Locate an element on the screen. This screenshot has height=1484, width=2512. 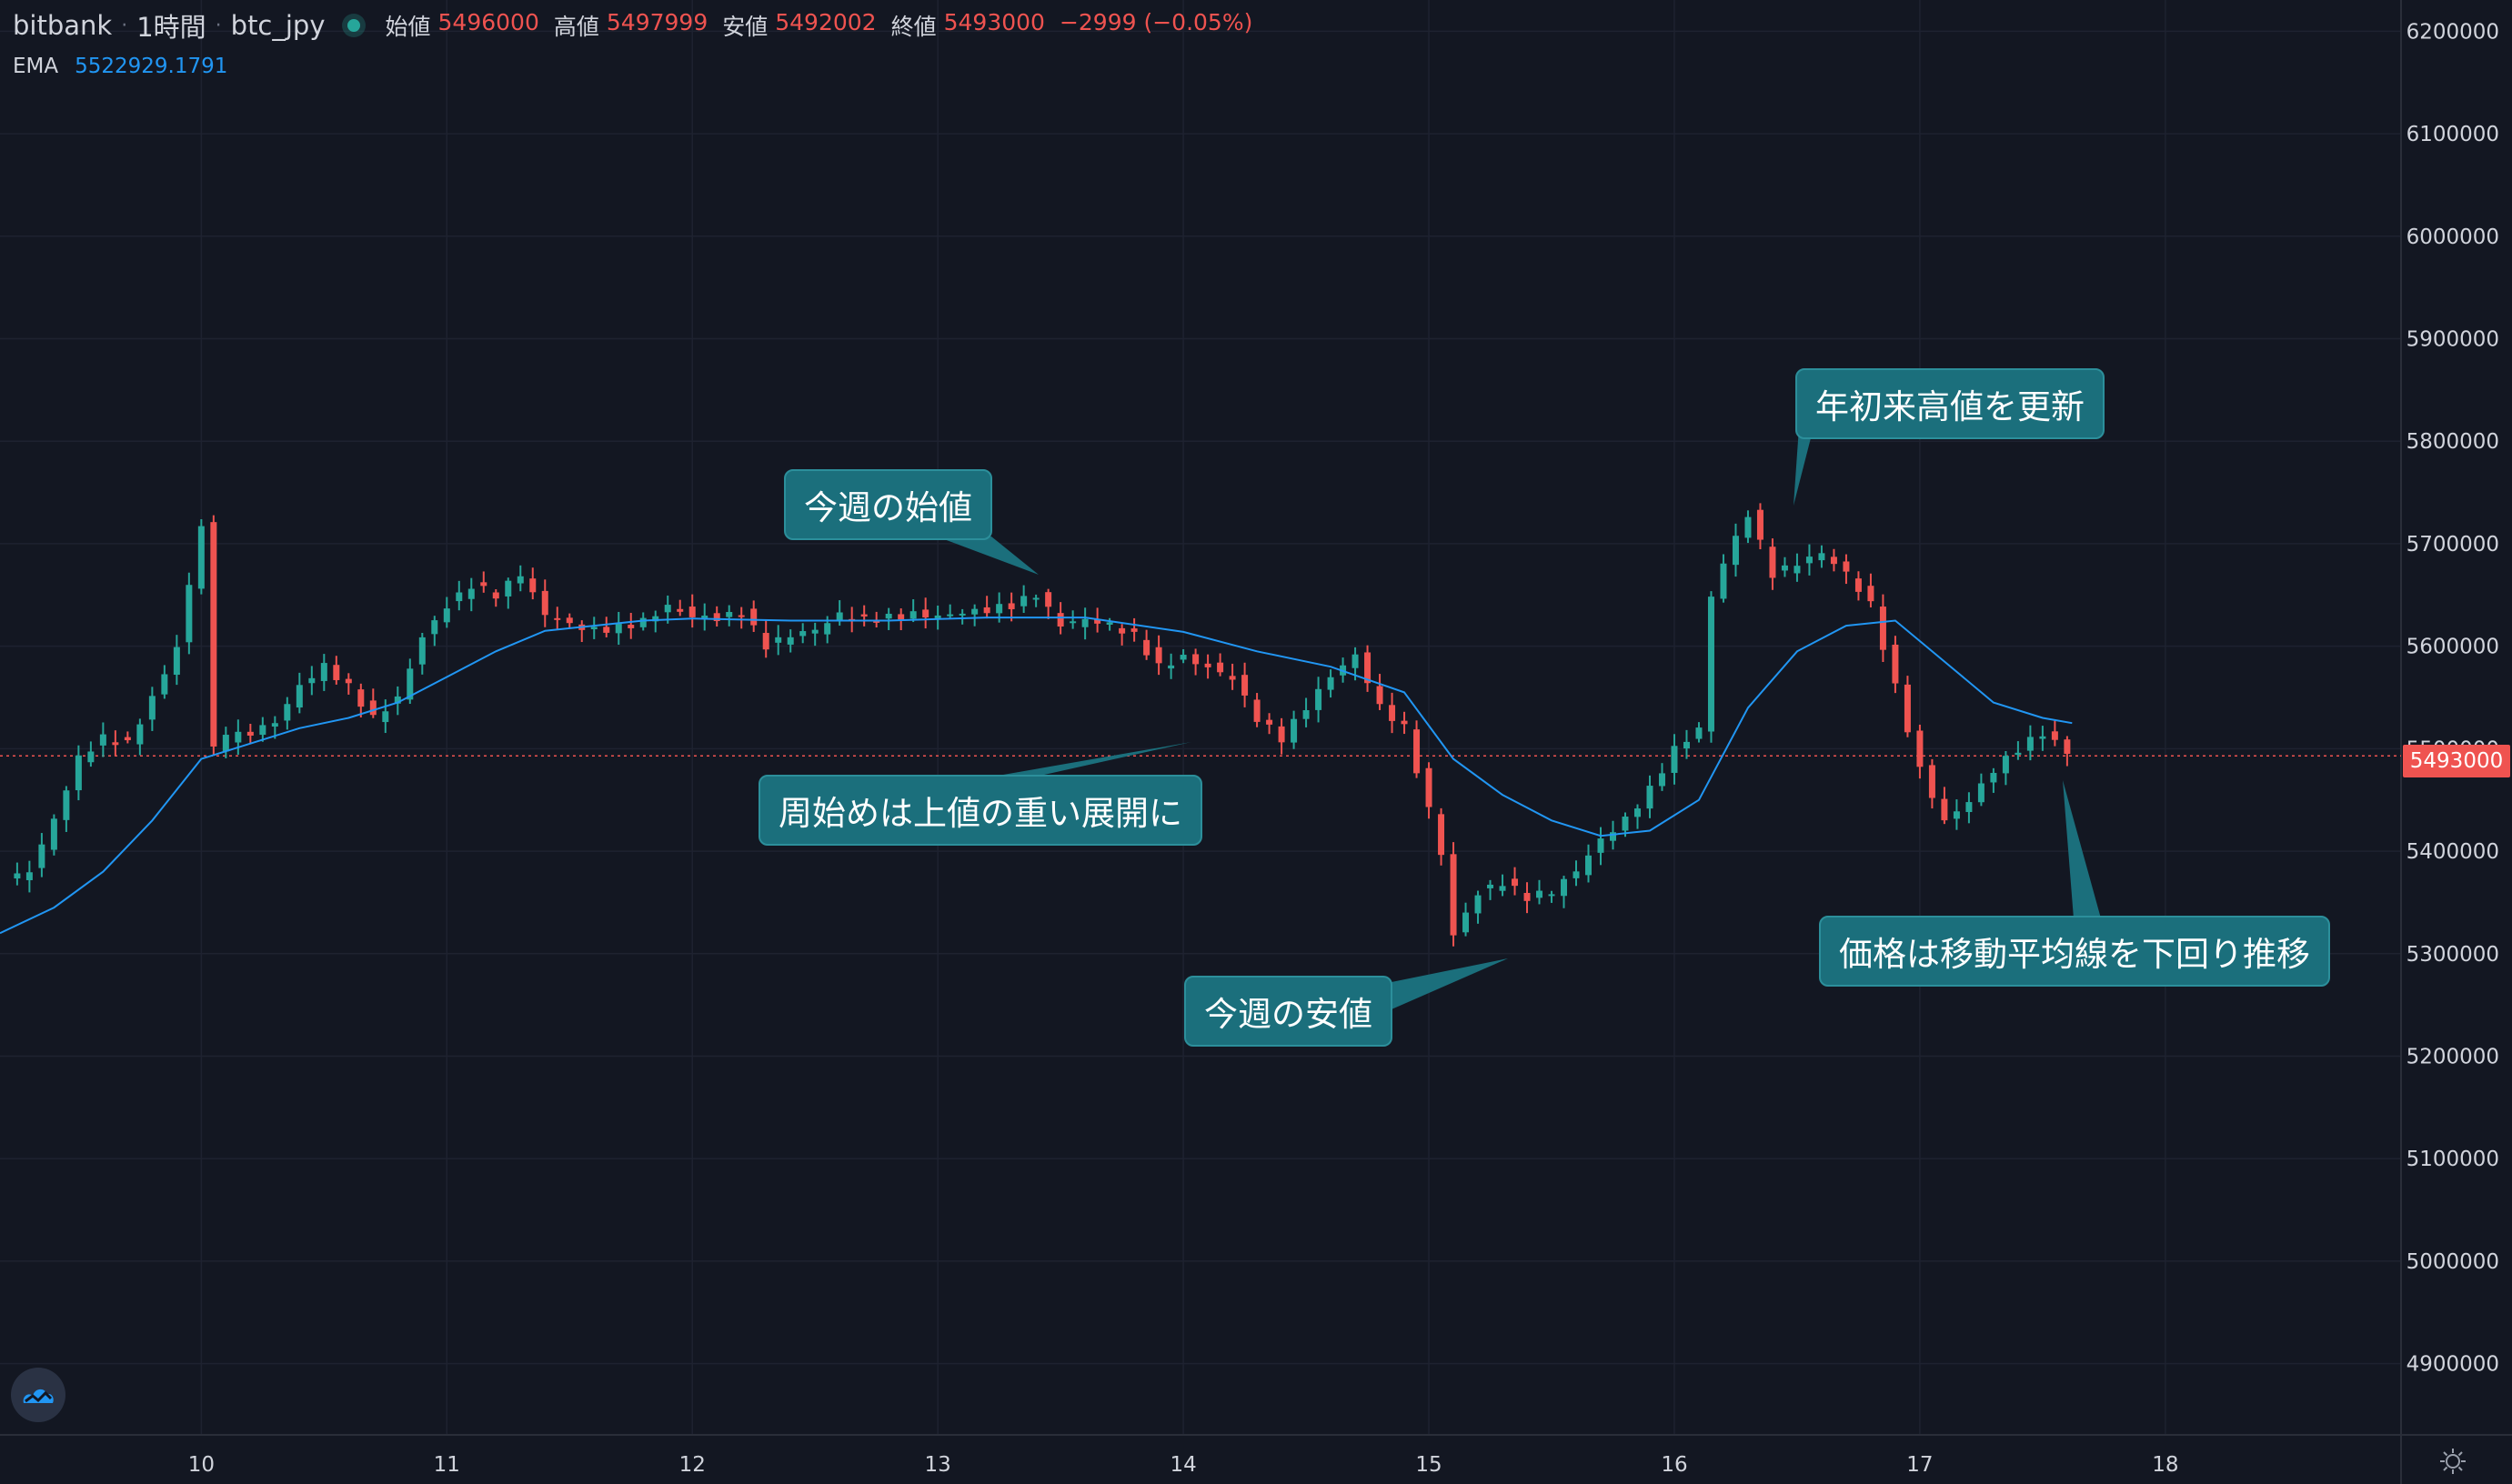
price-tick-label: 5900000 is located at coordinates (2452, 340).